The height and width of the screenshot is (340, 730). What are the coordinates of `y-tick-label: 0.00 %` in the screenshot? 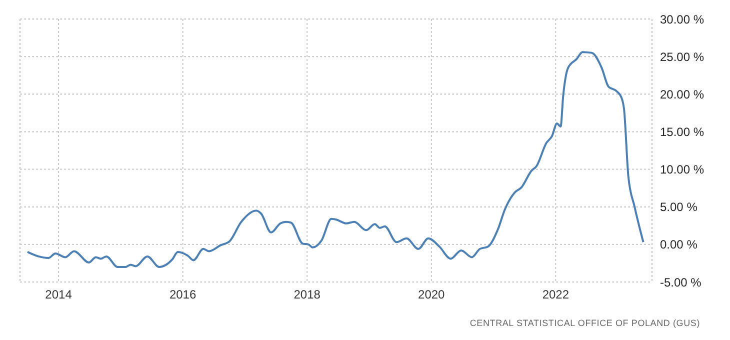 It's located at (679, 245).